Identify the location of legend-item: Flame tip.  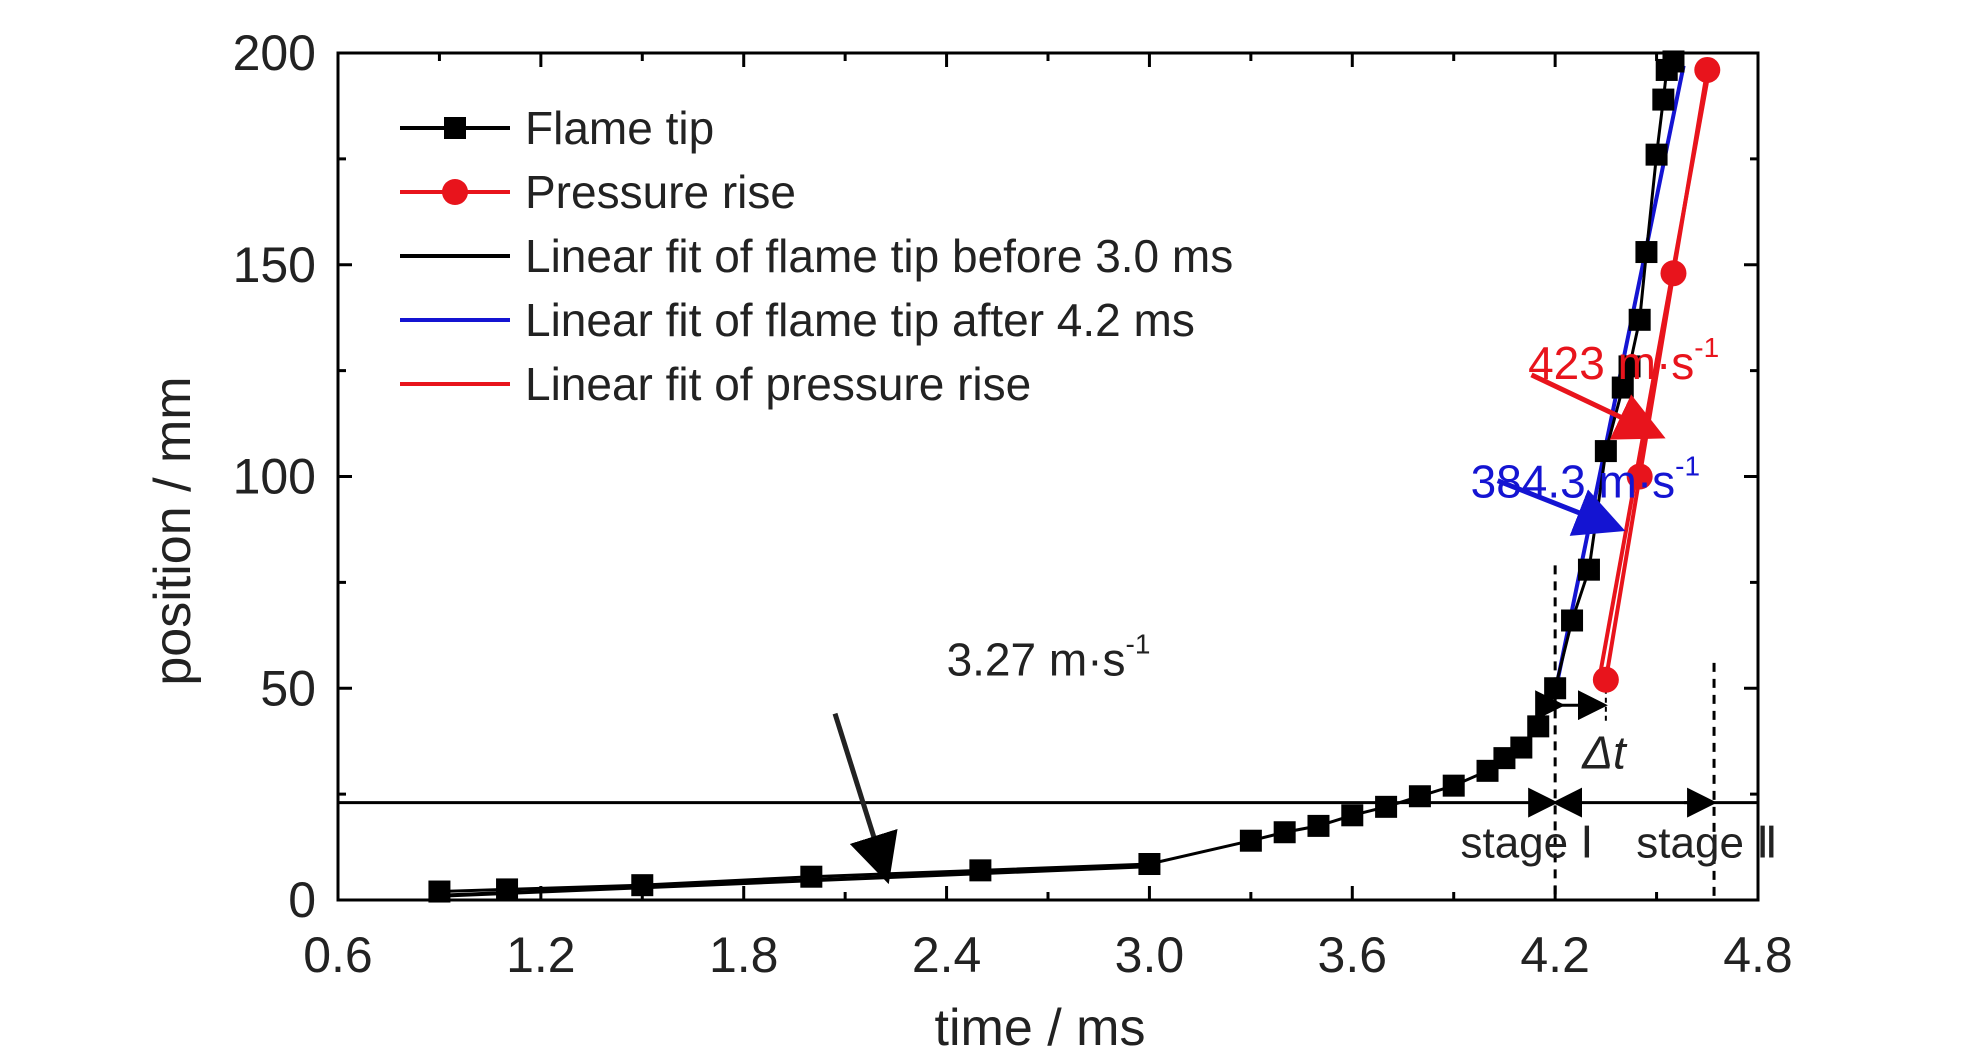
(557, 128).